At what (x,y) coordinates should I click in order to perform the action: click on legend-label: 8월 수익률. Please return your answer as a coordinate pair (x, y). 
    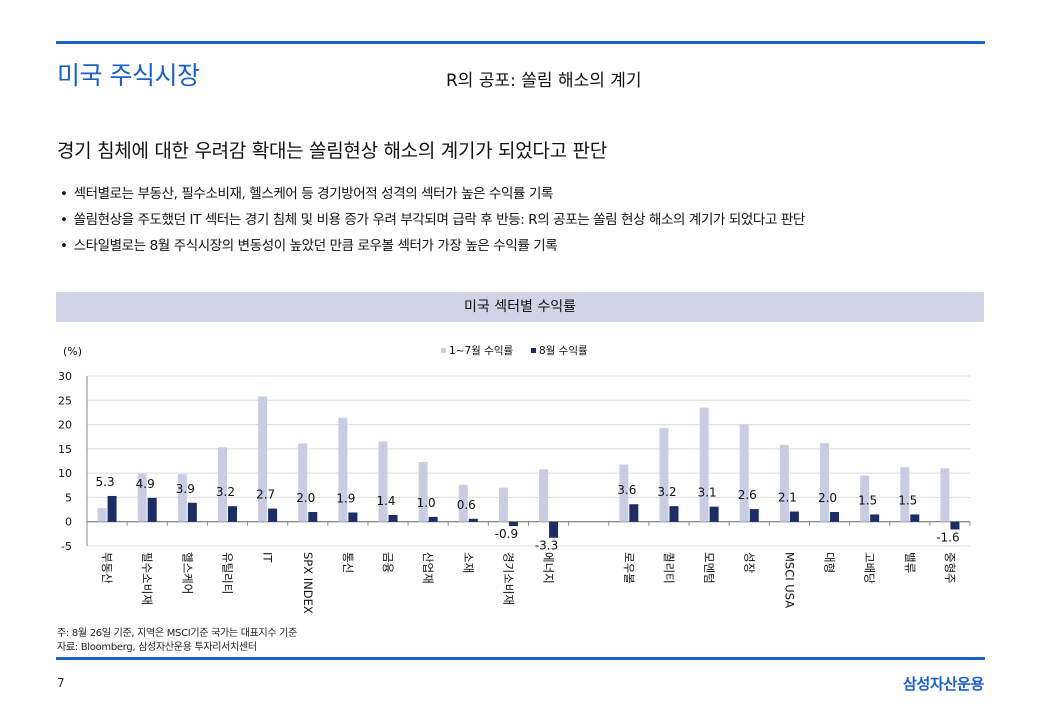
    Looking at the image, I should click on (563, 351).